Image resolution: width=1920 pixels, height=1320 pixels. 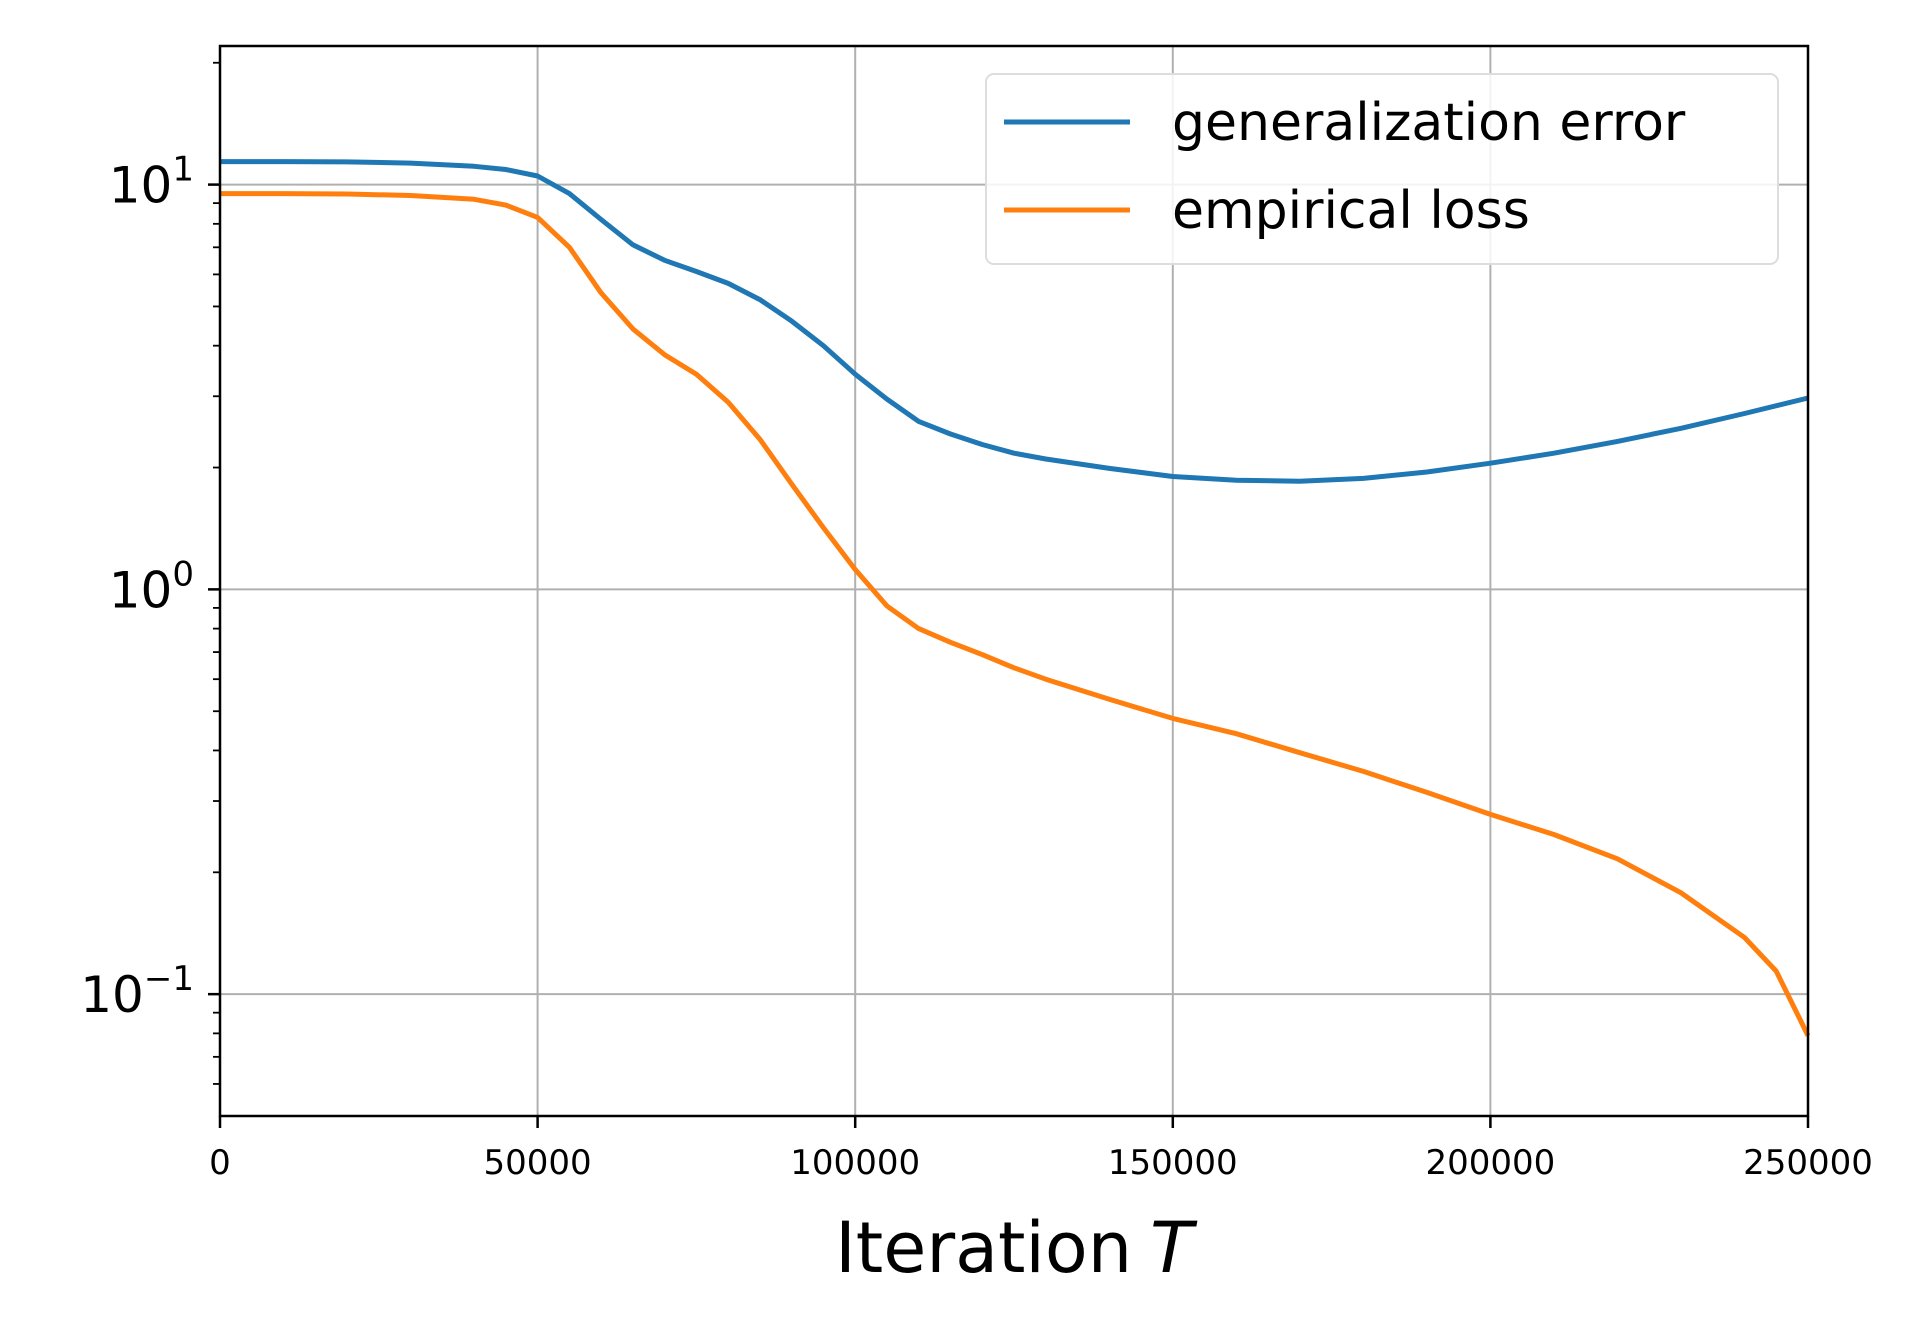 What do you see at coordinates (1351, 211) in the screenshot?
I see `legend-label: empirical loss` at bounding box center [1351, 211].